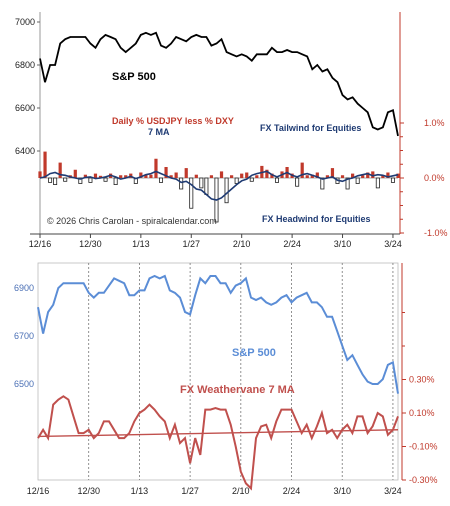 This screenshot has width=450, height=506. I want to click on x-tick-label: 1/13, so click(141, 244).